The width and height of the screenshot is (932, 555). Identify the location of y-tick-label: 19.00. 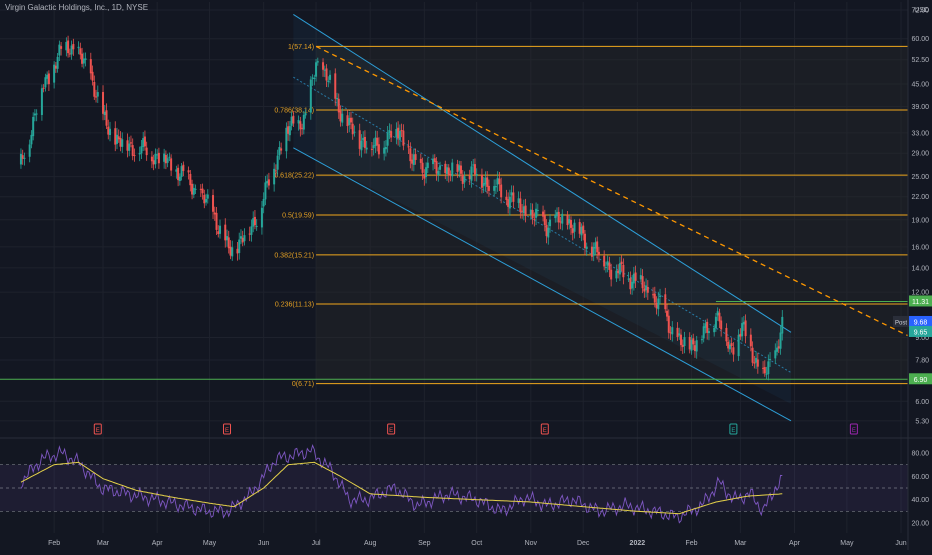
(920, 220).